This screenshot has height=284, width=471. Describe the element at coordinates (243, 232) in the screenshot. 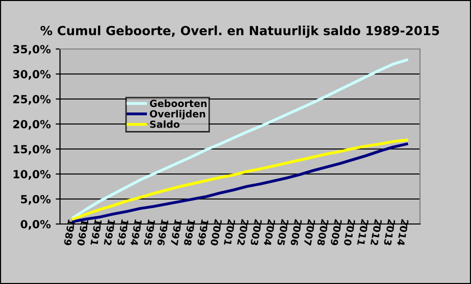

I see `x-tick-label: 2002` at that location.